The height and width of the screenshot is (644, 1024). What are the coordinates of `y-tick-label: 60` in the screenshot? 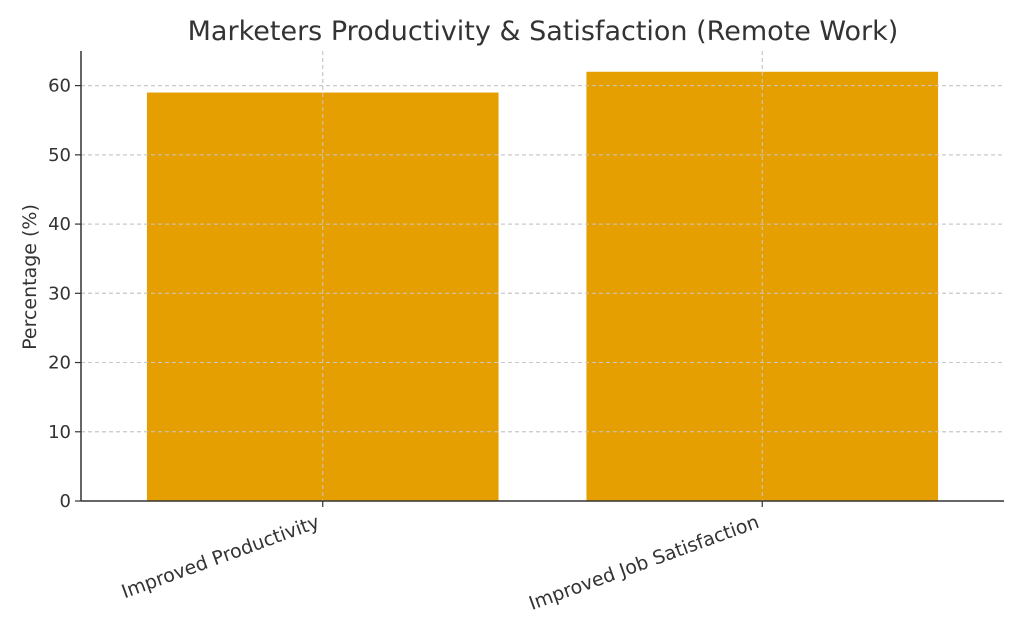 It's located at (59, 86).